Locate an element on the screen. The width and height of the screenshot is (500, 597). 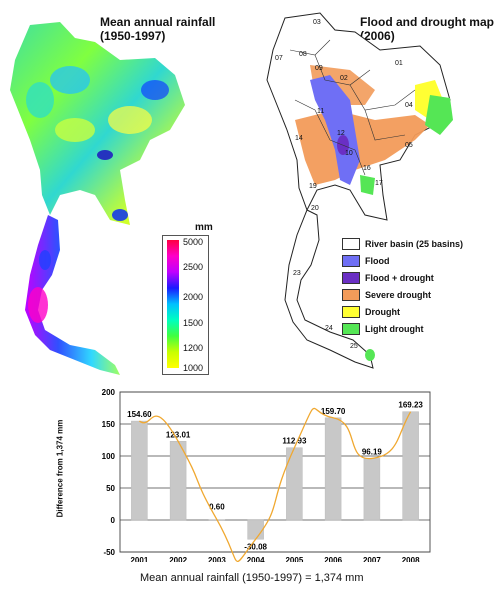
basin-label-25: 25 is located at coordinates (354, 346).